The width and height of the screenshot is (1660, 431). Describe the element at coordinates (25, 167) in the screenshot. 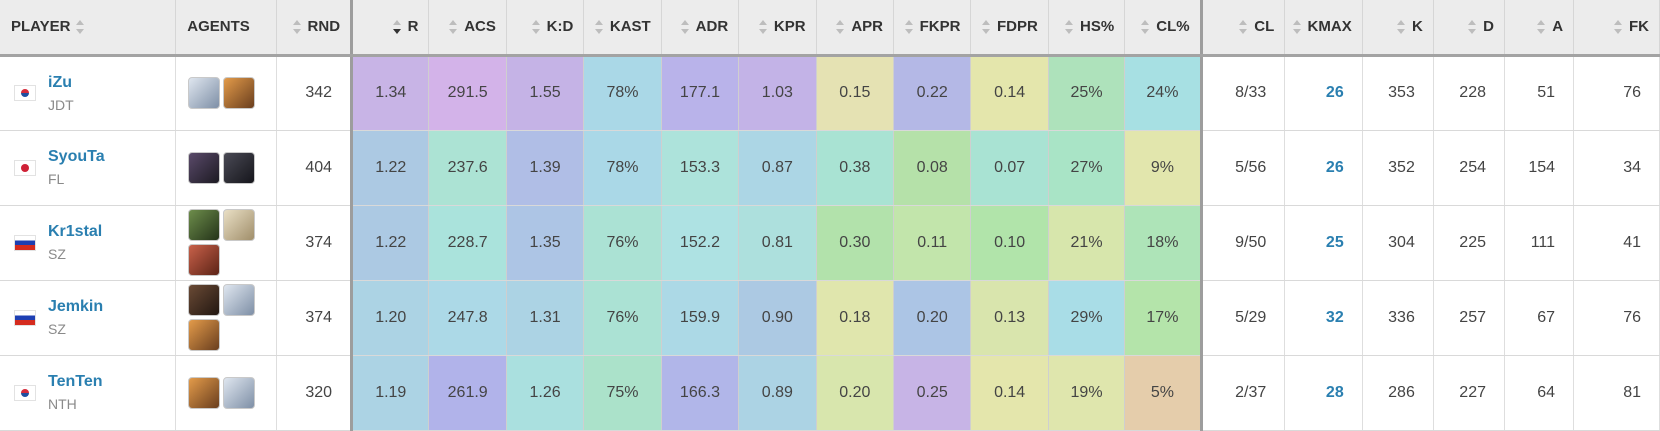

I see `jp-flag-icon` at that location.